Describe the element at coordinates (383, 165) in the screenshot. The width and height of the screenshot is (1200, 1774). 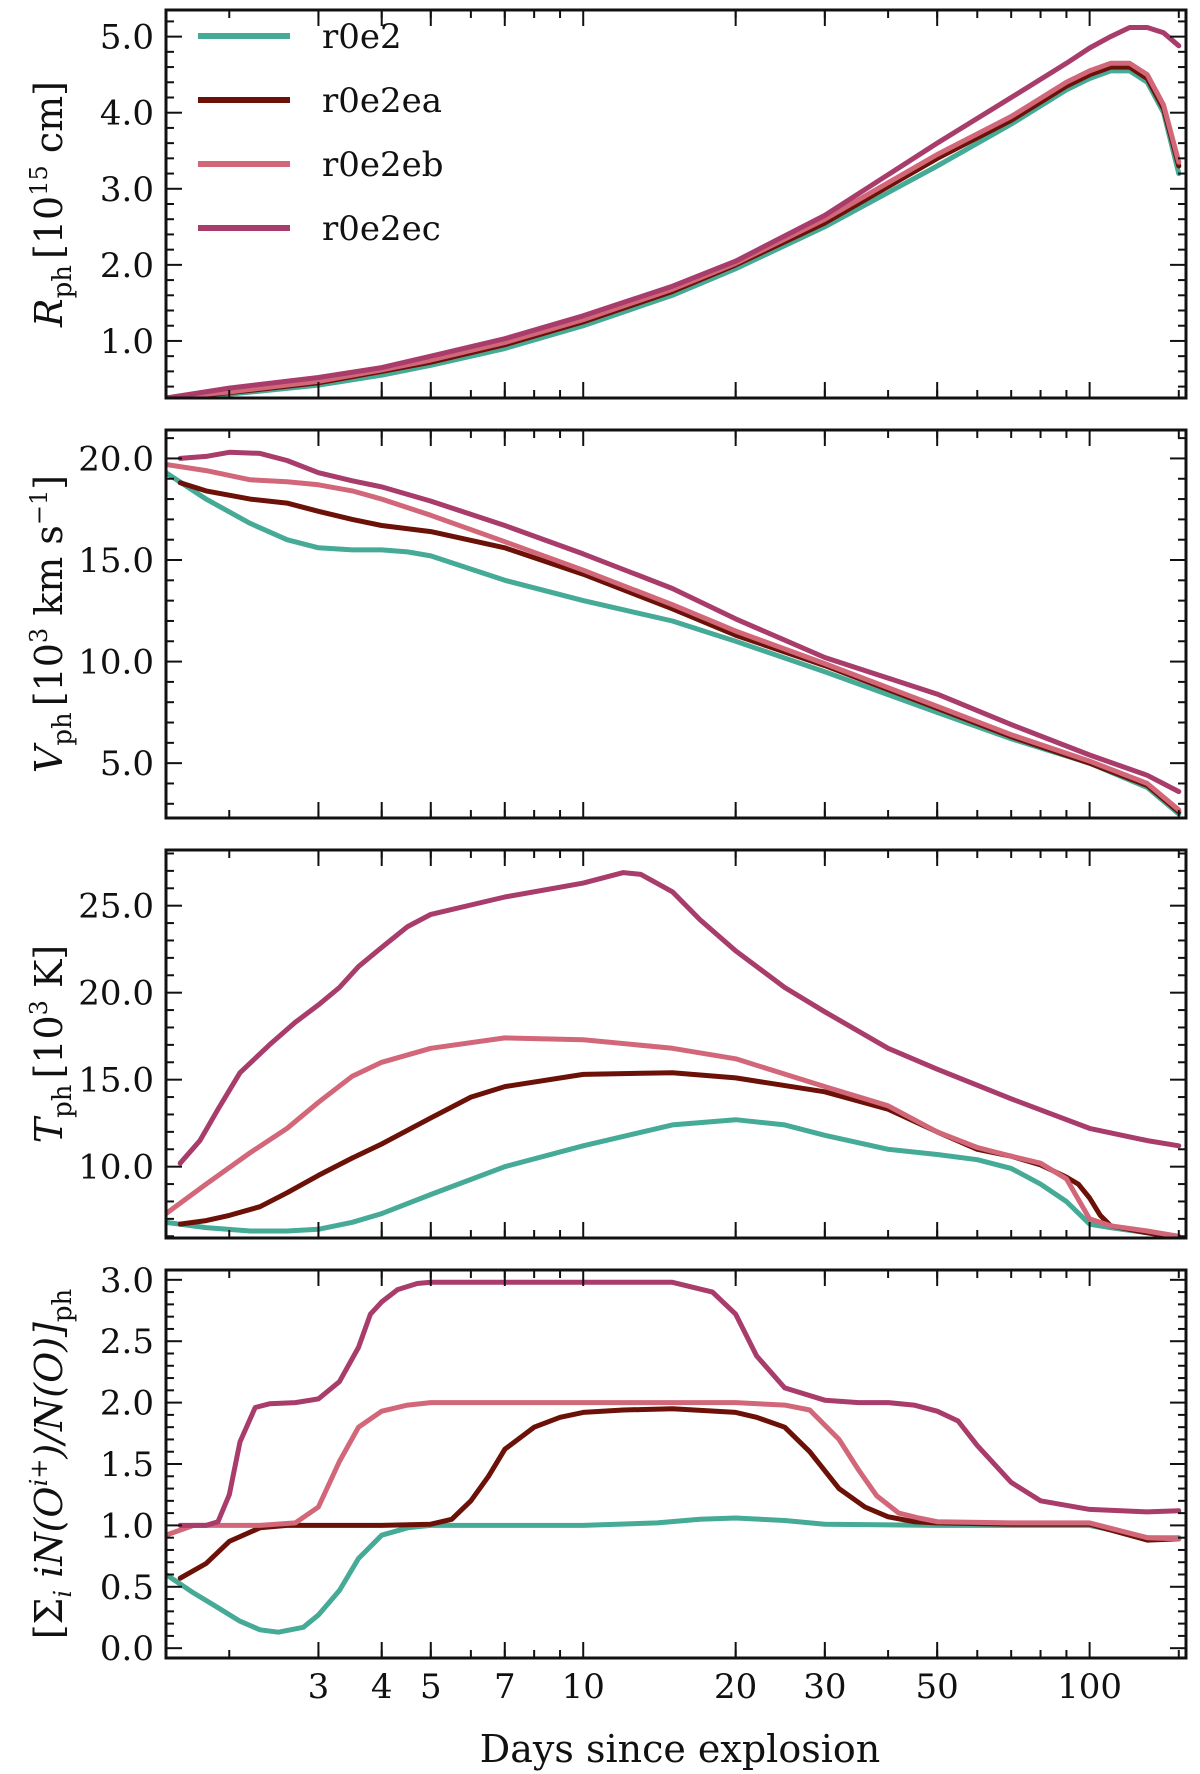
I see `legend-label-r0e2eb: r0e2eb` at that location.